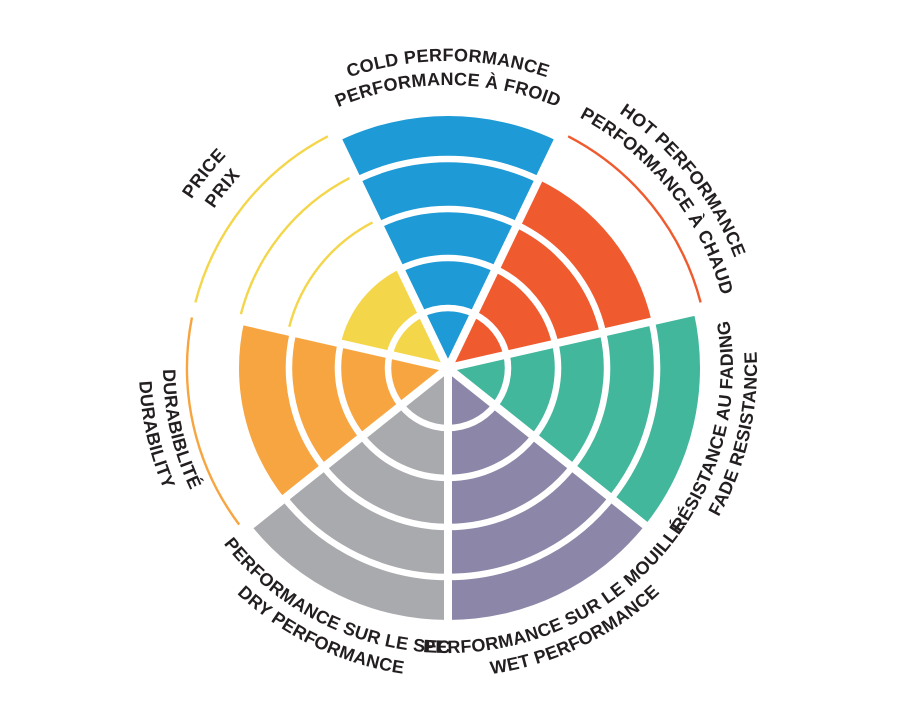 This screenshot has width=900, height=720. I want to click on ring-outline-durability, so click(213, 421).